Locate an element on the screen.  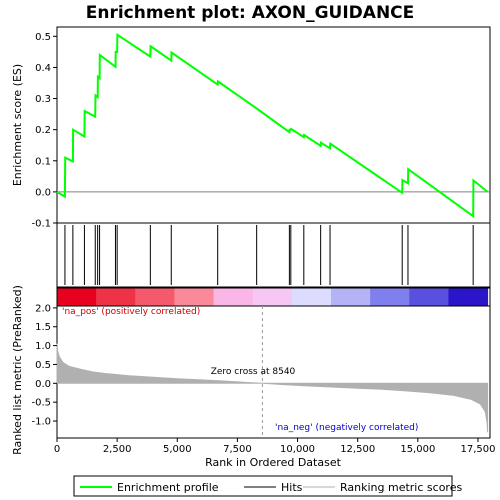
na-pos-label: 'na_pos' (positively correlated) is located at coordinates (131, 312).